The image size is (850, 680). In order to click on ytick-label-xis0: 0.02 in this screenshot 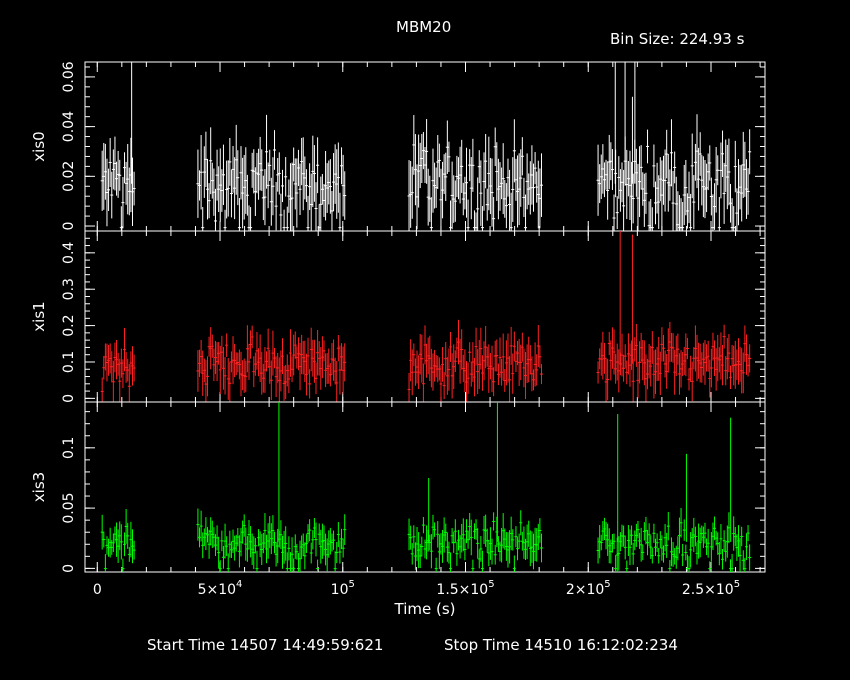, I will do `click(69, 176)`.